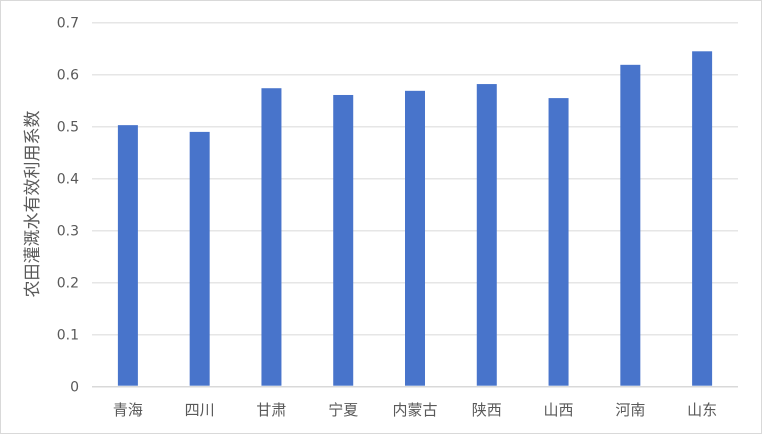 The height and width of the screenshot is (434, 762). Describe the element at coordinates (487, 410) in the screenshot. I see `x-tick-label: 陕西` at that location.